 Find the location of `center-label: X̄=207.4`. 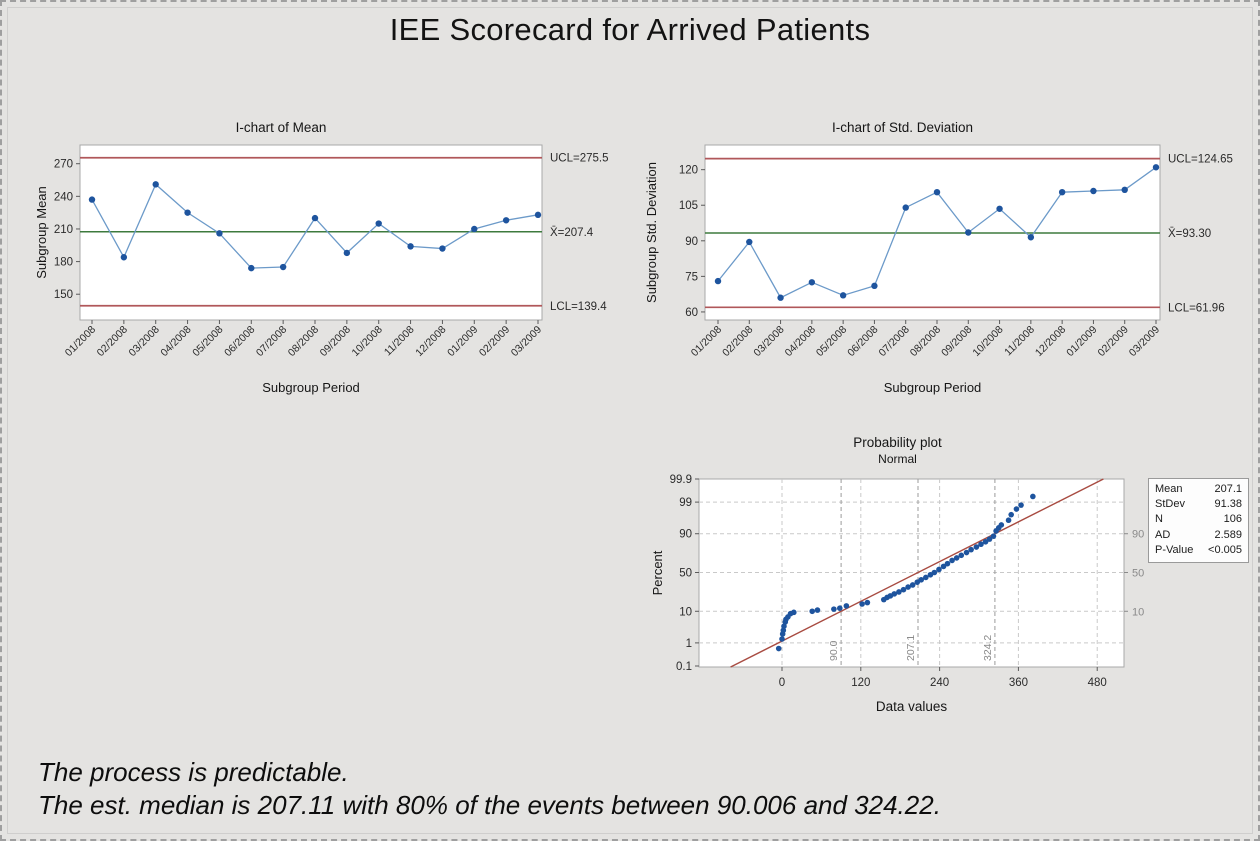

center-label: X̄=207.4 is located at coordinates (572, 232).